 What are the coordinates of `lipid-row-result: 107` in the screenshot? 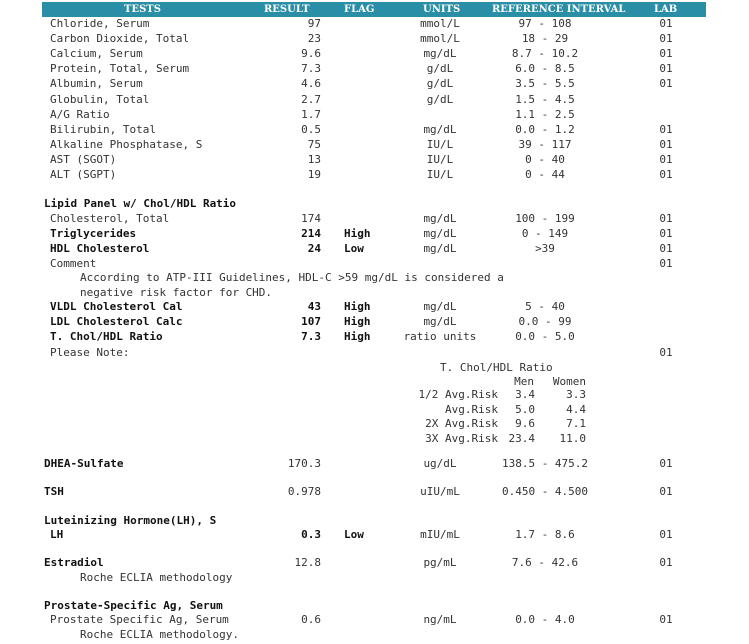 It's located at (311, 321).